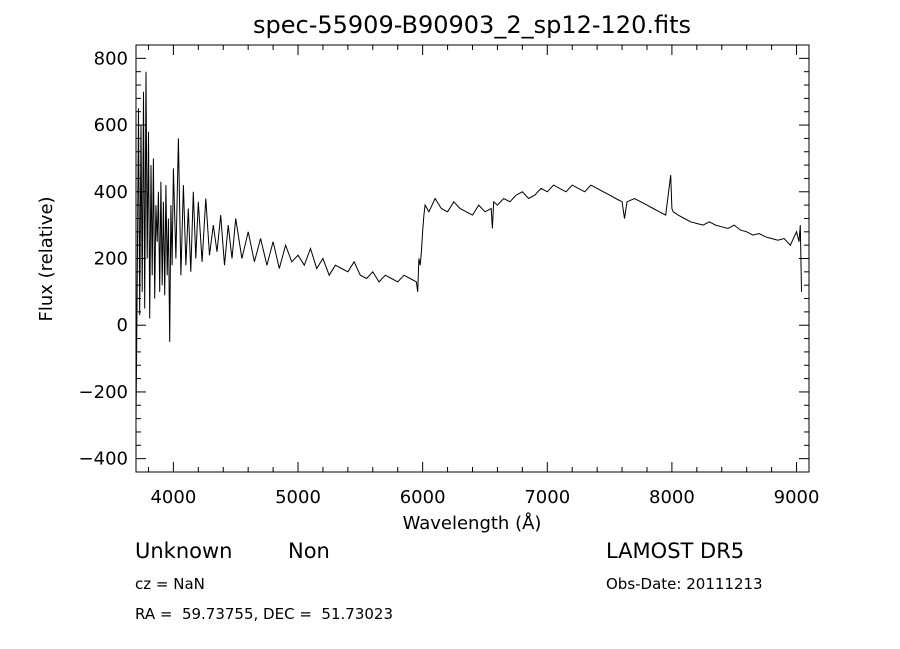 The height and width of the screenshot is (649, 900). I want to click on coords-line: RA = 59.73755, DEC = 51.73023, so click(264, 614).